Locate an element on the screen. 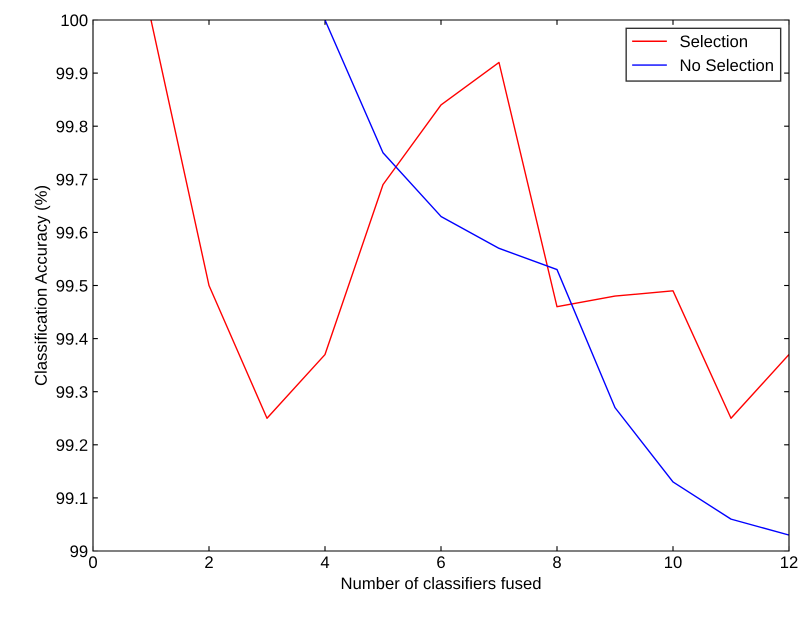  x-tick-label: 2 is located at coordinates (209, 562).